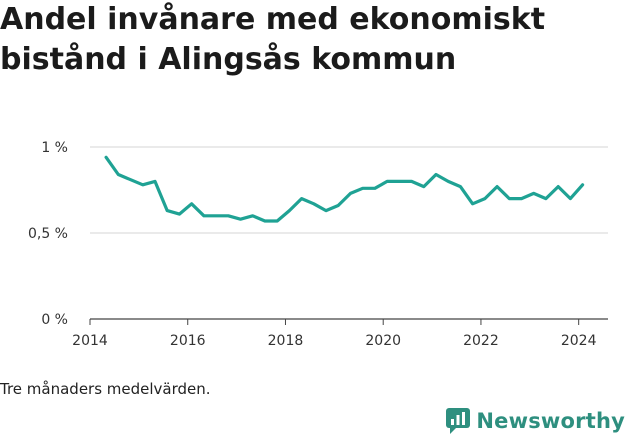  I want to click on y-tick-label: 1 %, so click(54, 148).